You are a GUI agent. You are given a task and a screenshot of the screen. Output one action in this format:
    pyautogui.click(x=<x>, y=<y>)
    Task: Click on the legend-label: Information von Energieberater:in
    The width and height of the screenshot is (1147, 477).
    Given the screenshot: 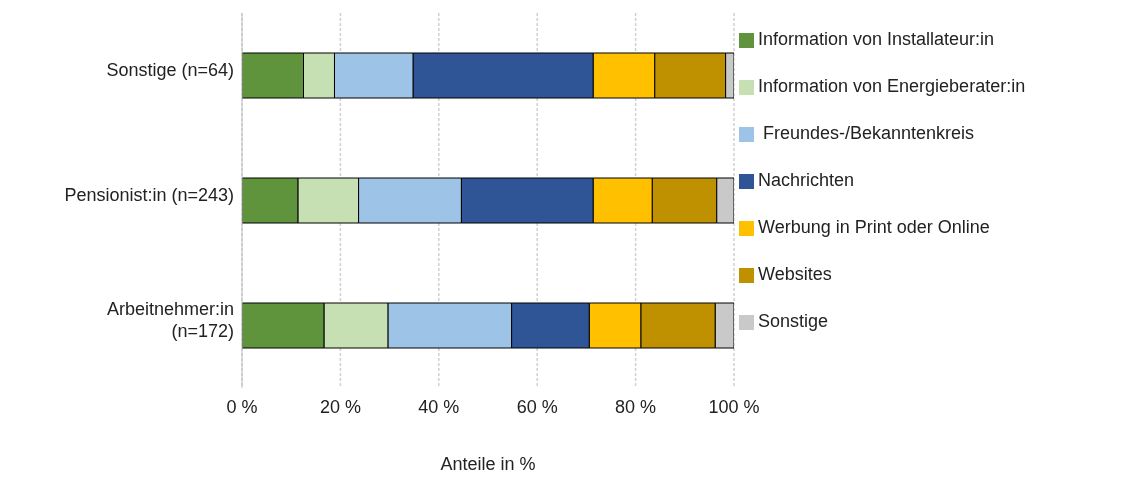 What is the action you would take?
    pyautogui.click(x=892, y=86)
    